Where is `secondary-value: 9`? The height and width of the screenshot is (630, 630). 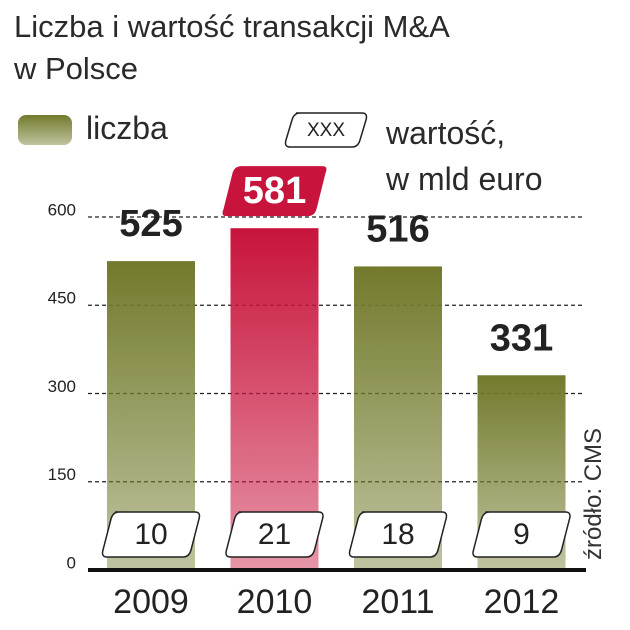 secondary-value: 9 is located at coordinates (521, 534).